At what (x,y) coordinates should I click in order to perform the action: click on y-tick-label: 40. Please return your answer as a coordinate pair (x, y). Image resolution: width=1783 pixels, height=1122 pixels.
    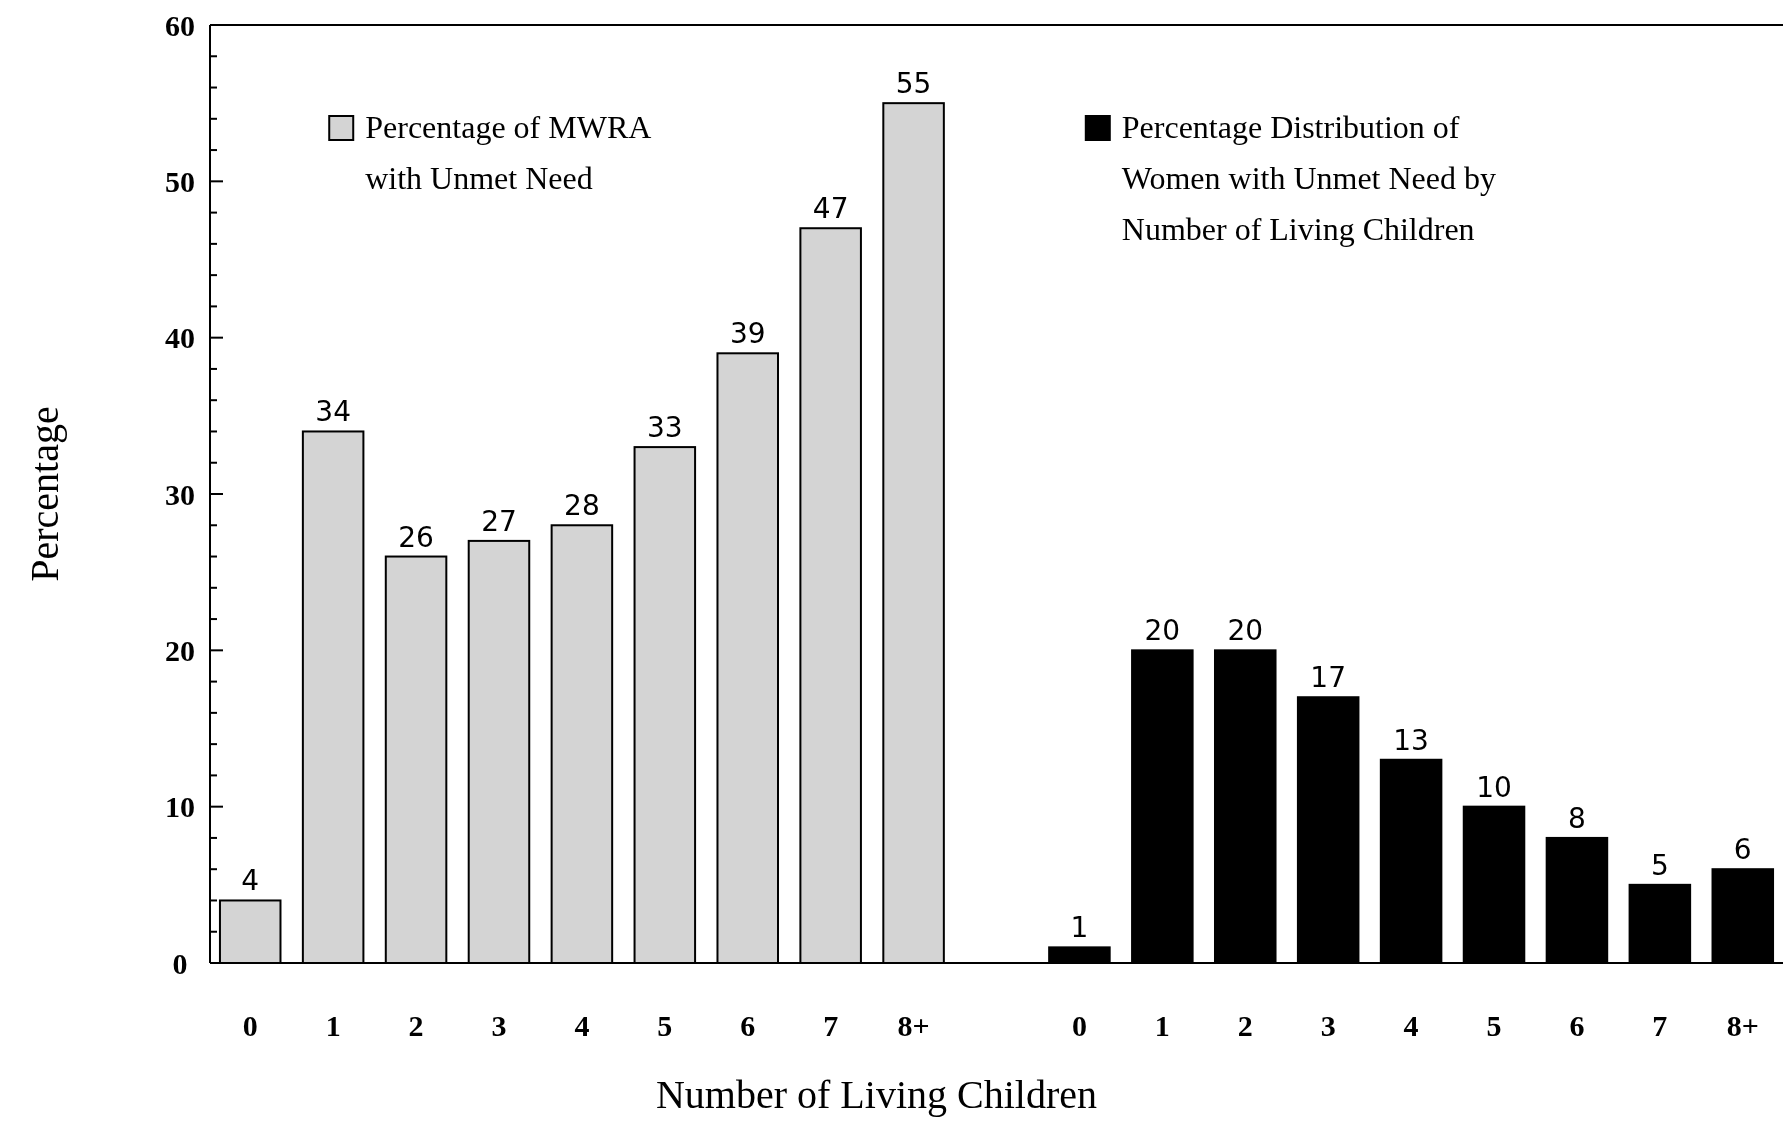
    Looking at the image, I should click on (180, 338).